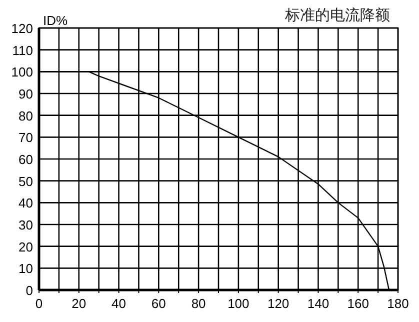 The height and width of the screenshot is (322, 419). Describe the element at coordinates (25, 181) in the screenshot. I see `y-tick-label: 50` at that location.